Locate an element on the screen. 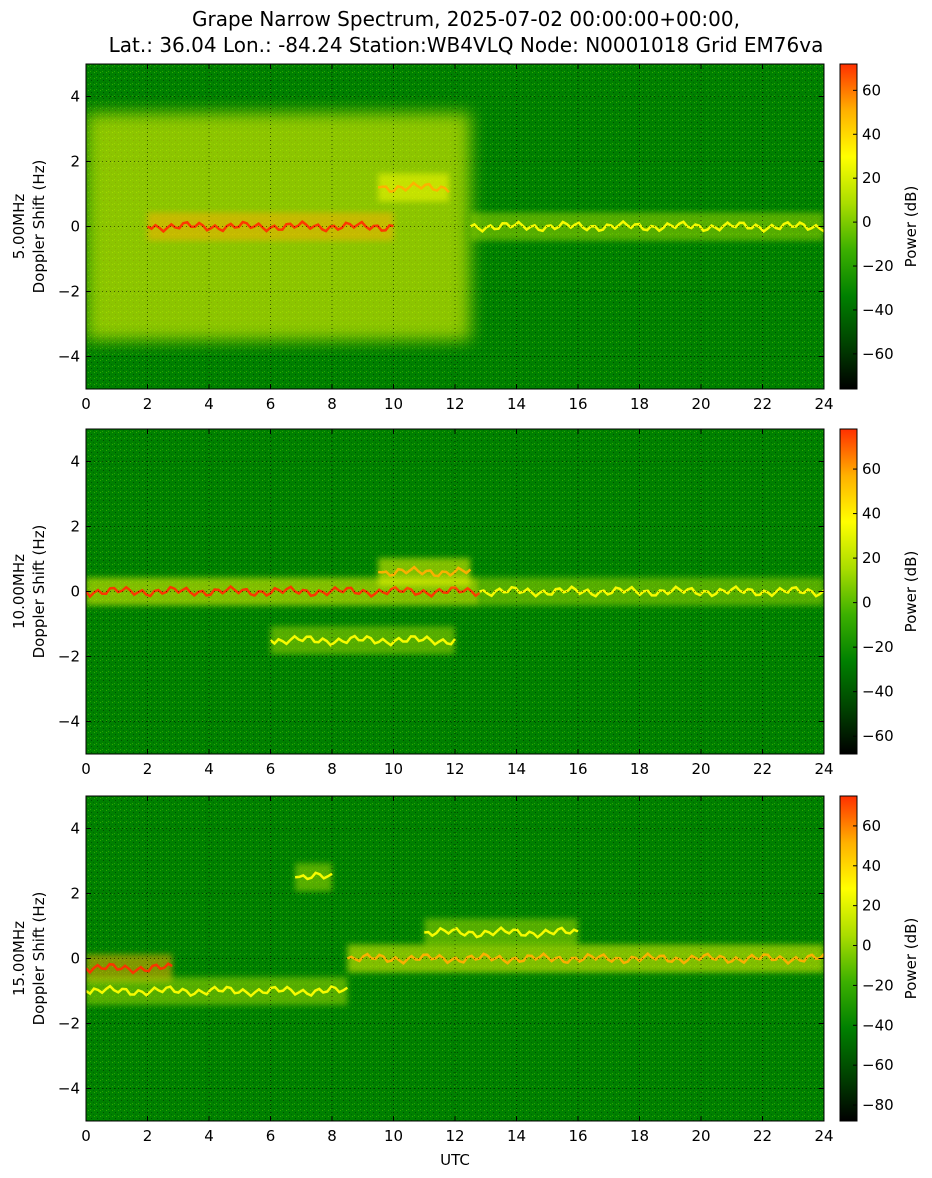  y-axis-label-freq: 5.00MHz is located at coordinates (19, 227).